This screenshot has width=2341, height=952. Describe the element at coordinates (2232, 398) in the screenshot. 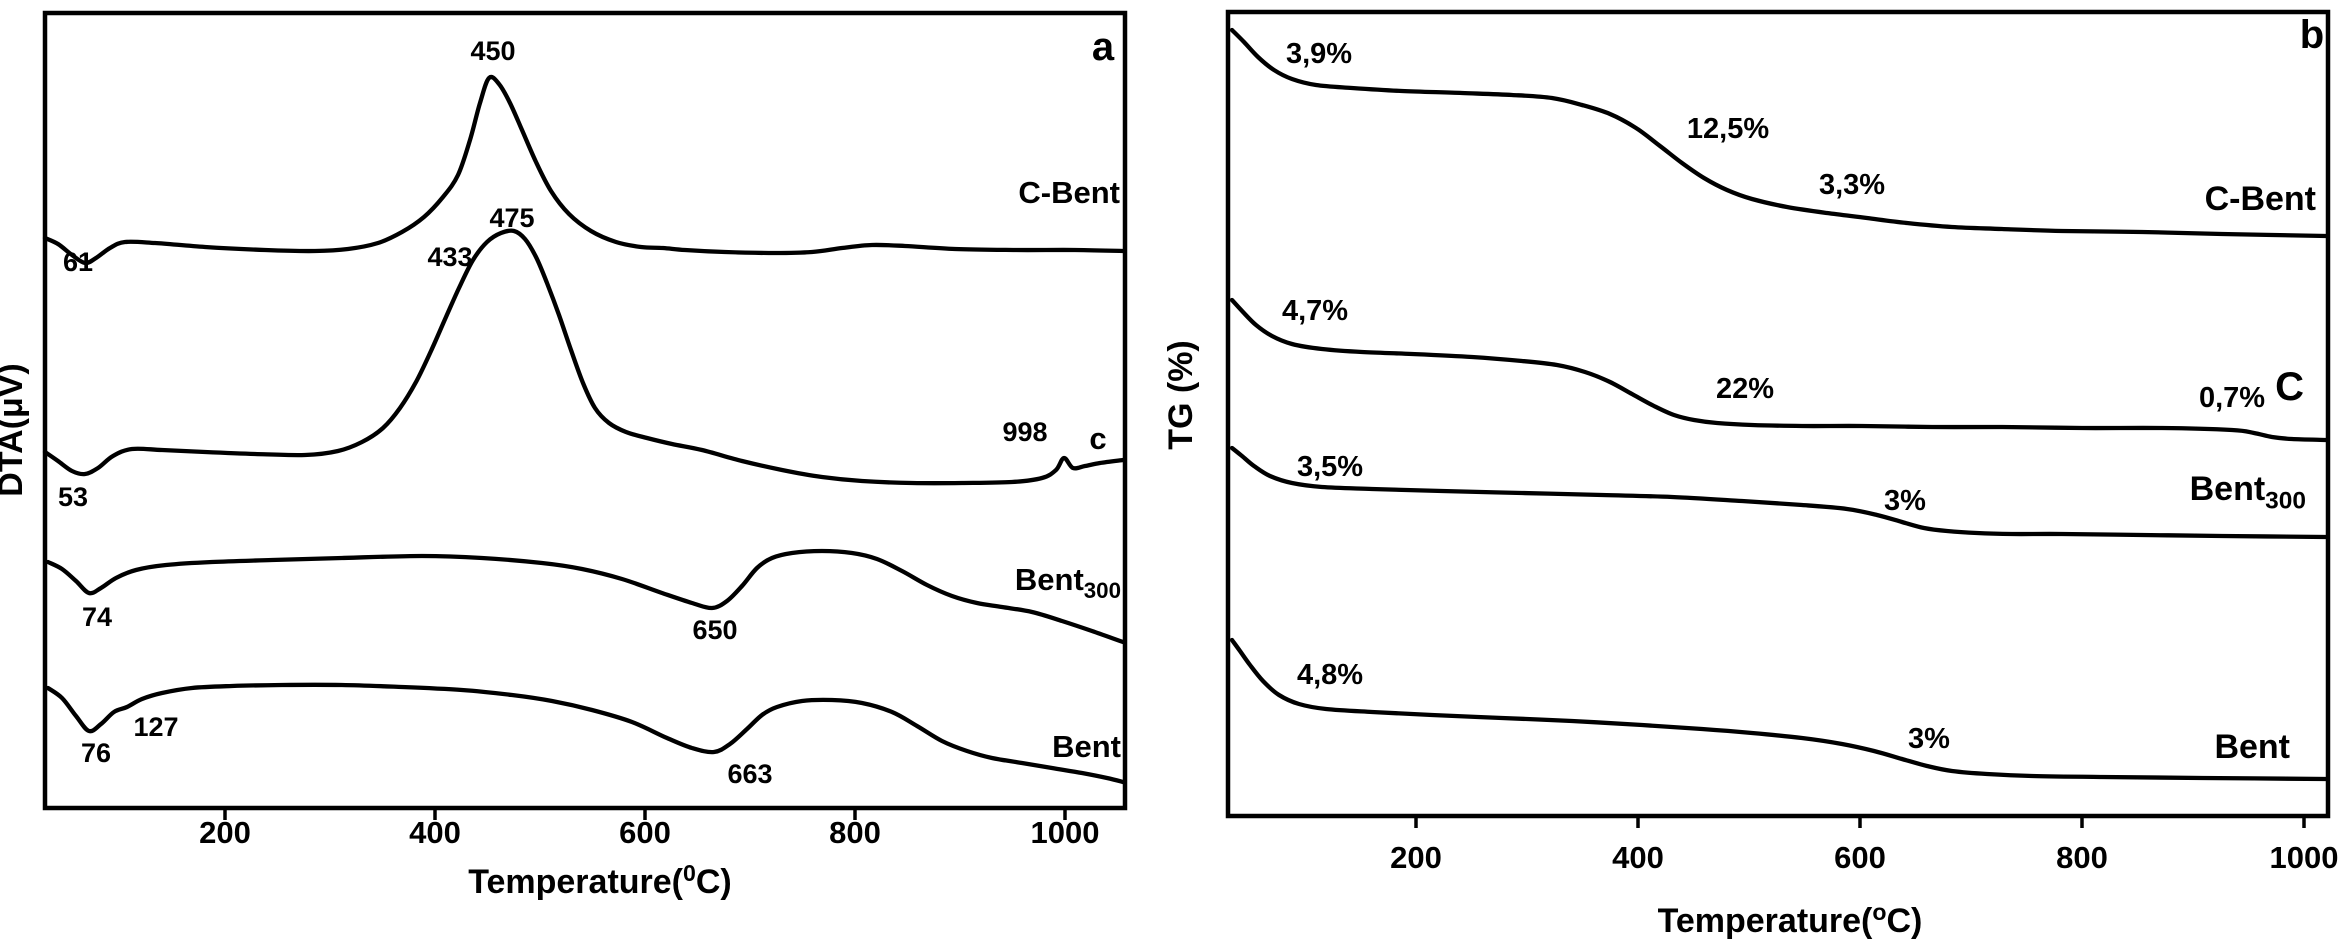

I see `curve-annotation: 0,7%` at that location.